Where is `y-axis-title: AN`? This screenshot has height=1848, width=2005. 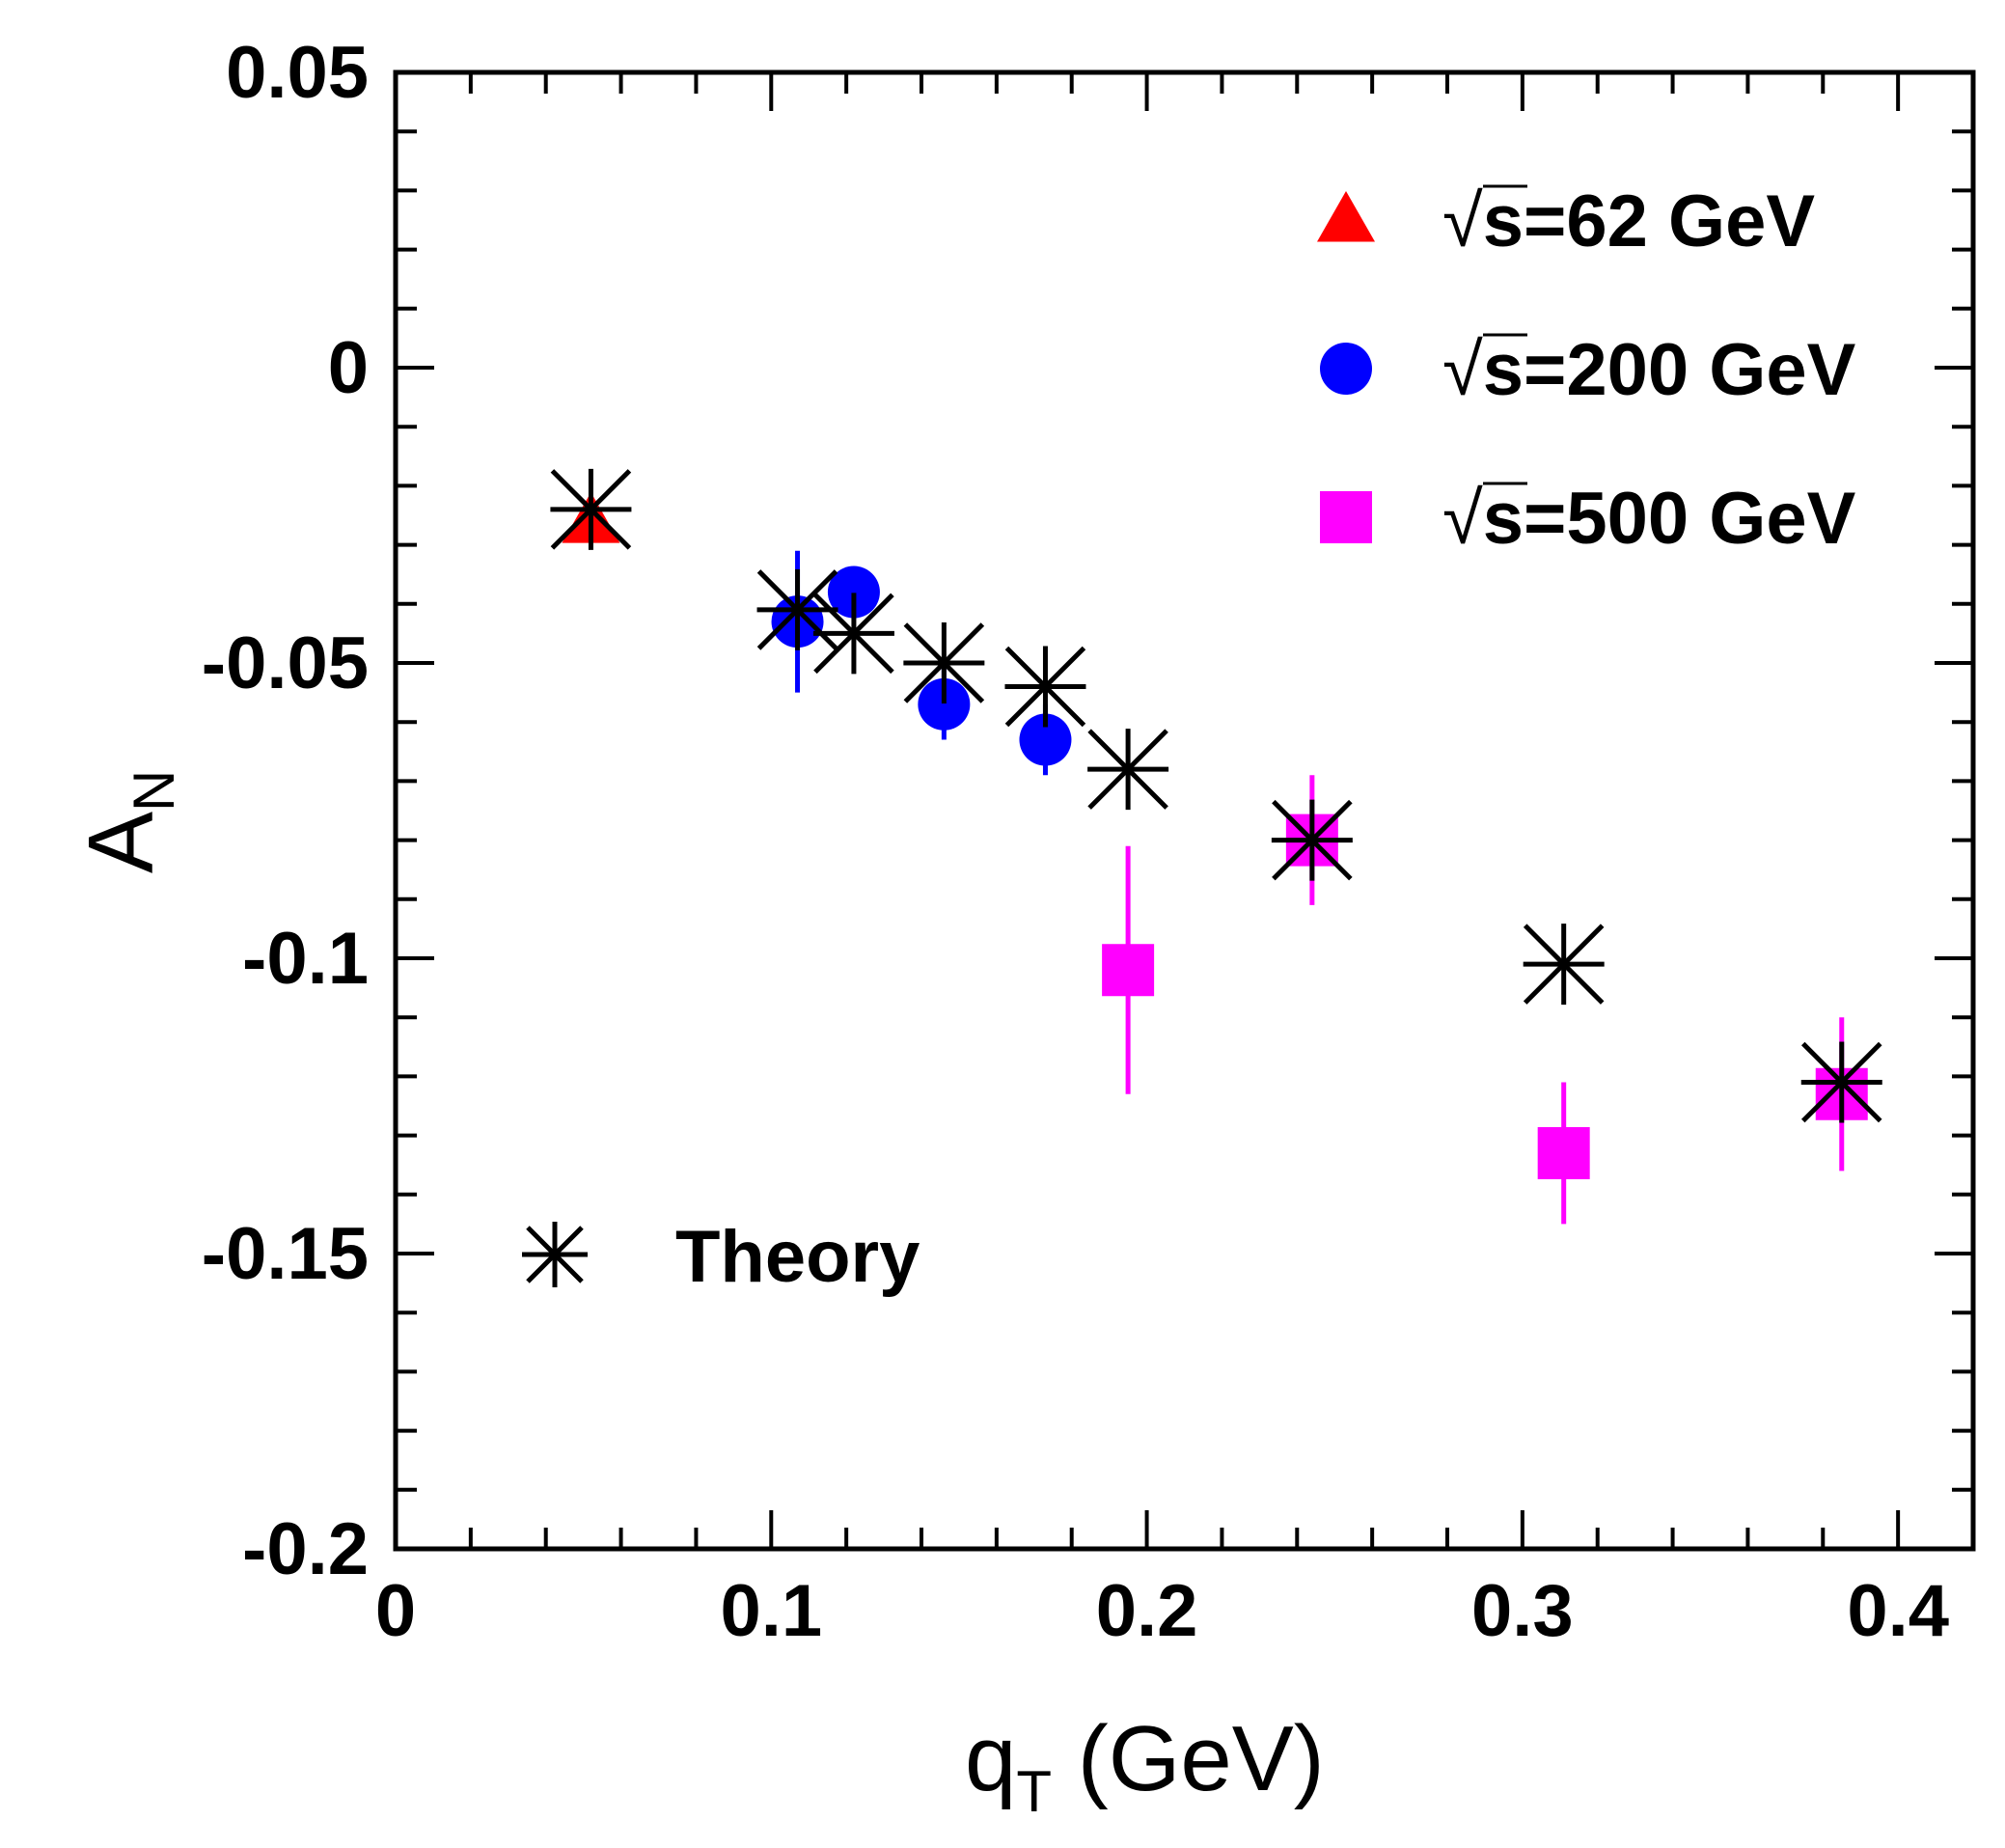
y-axis-title: AN is located at coordinates (128, 821).